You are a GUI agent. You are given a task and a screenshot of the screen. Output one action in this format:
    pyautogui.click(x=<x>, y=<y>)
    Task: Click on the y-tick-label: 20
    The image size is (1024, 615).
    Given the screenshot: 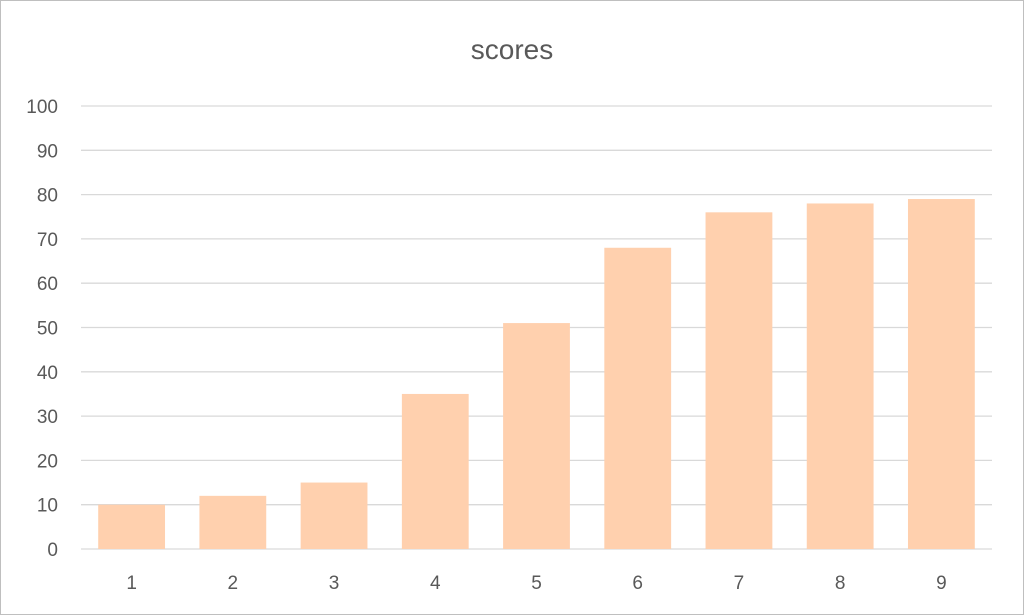 What is the action you would take?
    pyautogui.click(x=47, y=461)
    